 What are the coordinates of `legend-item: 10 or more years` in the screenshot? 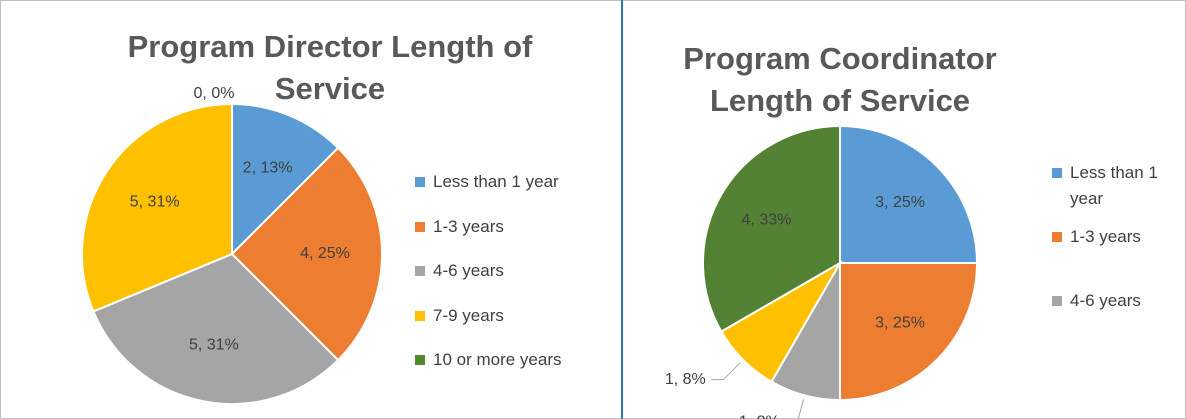 It's located at (515, 360).